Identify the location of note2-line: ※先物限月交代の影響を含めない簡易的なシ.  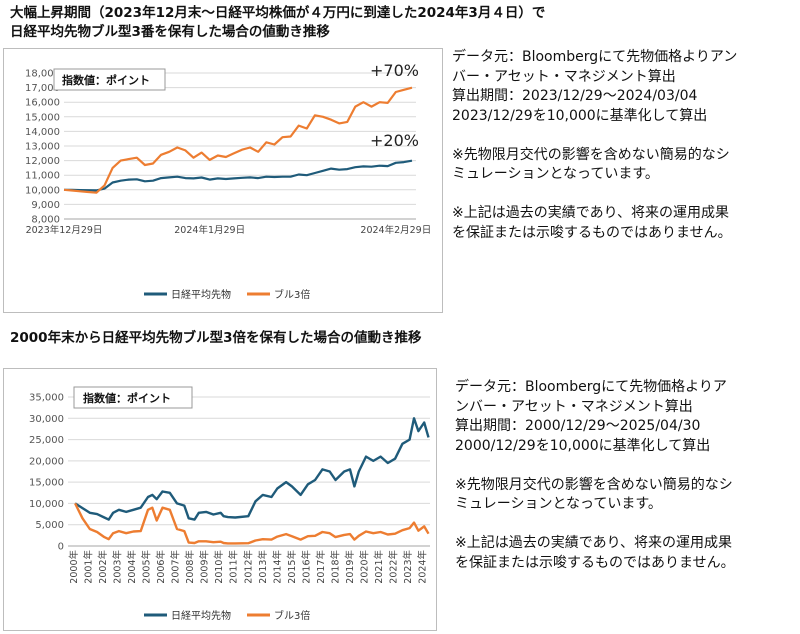
(594, 484).